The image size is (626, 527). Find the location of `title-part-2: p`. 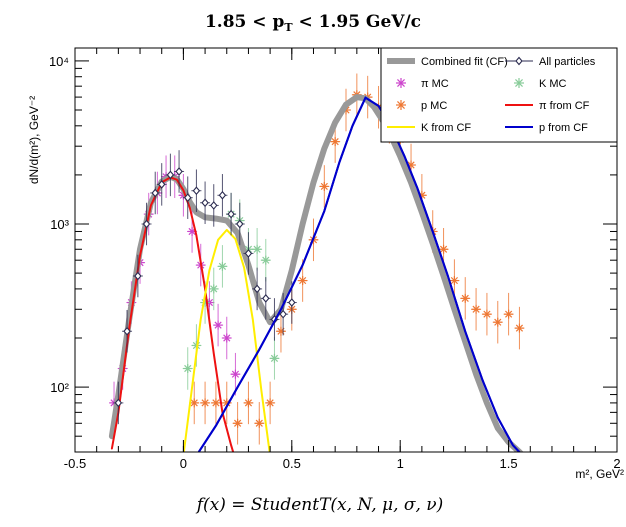

title-part-2: p is located at coordinates (278, 22).